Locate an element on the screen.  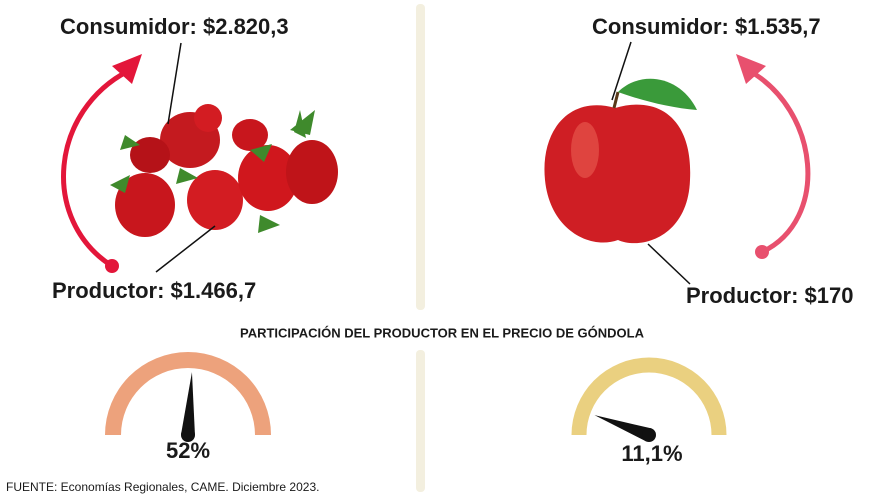
gauge-label: 52% is located at coordinates (188, 450).